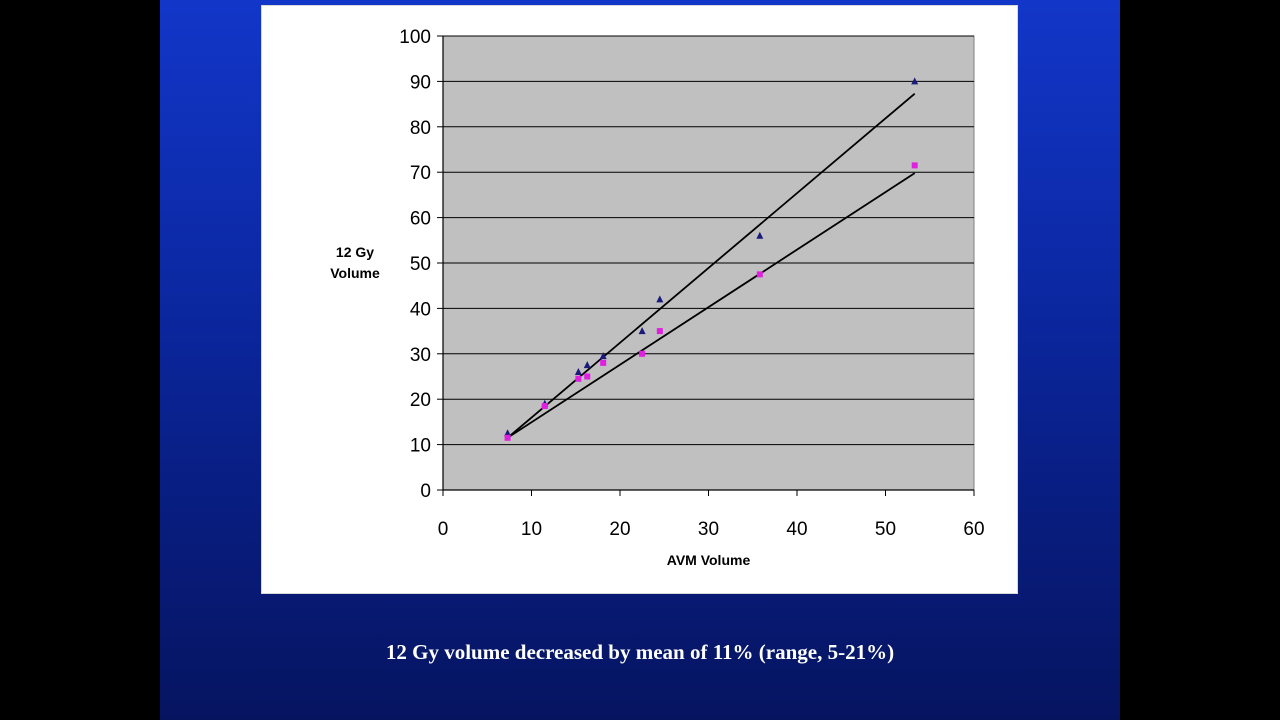 This screenshot has width=1280, height=720. Describe the element at coordinates (415, 37) in the screenshot. I see `y-tick-label: 100` at that location.